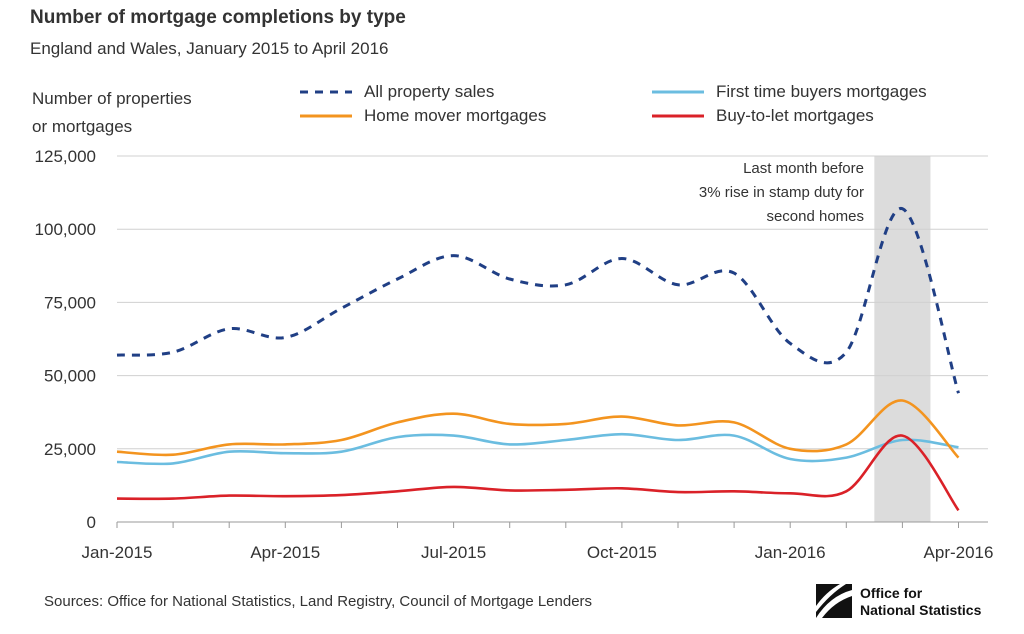 The width and height of the screenshot is (1024, 634). I want to click on y-tick-label: 125,000, so click(65, 156).